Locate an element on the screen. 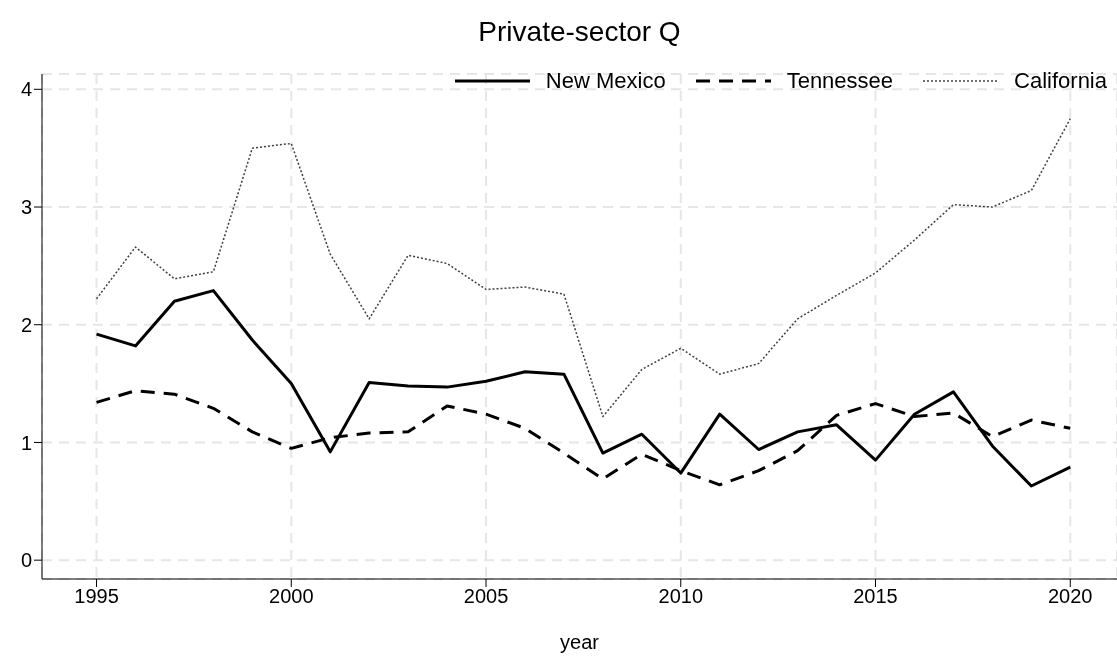 This screenshot has width=1117, height=667. x-tick-label: 2000 is located at coordinates (291, 596).